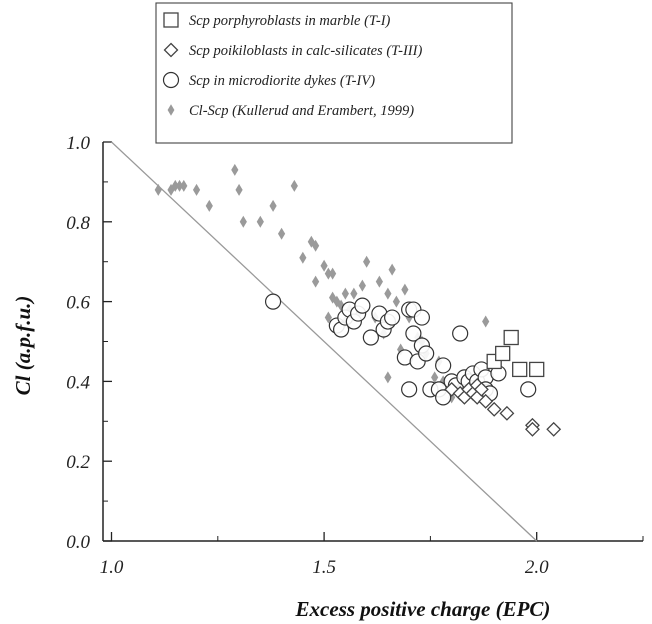 The width and height of the screenshot is (652, 624). What do you see at coordinates (423, 609) in the screenshot?
I see `x-axis-label: Excess positive charge (EPC)` at bounding box center [423, 609].